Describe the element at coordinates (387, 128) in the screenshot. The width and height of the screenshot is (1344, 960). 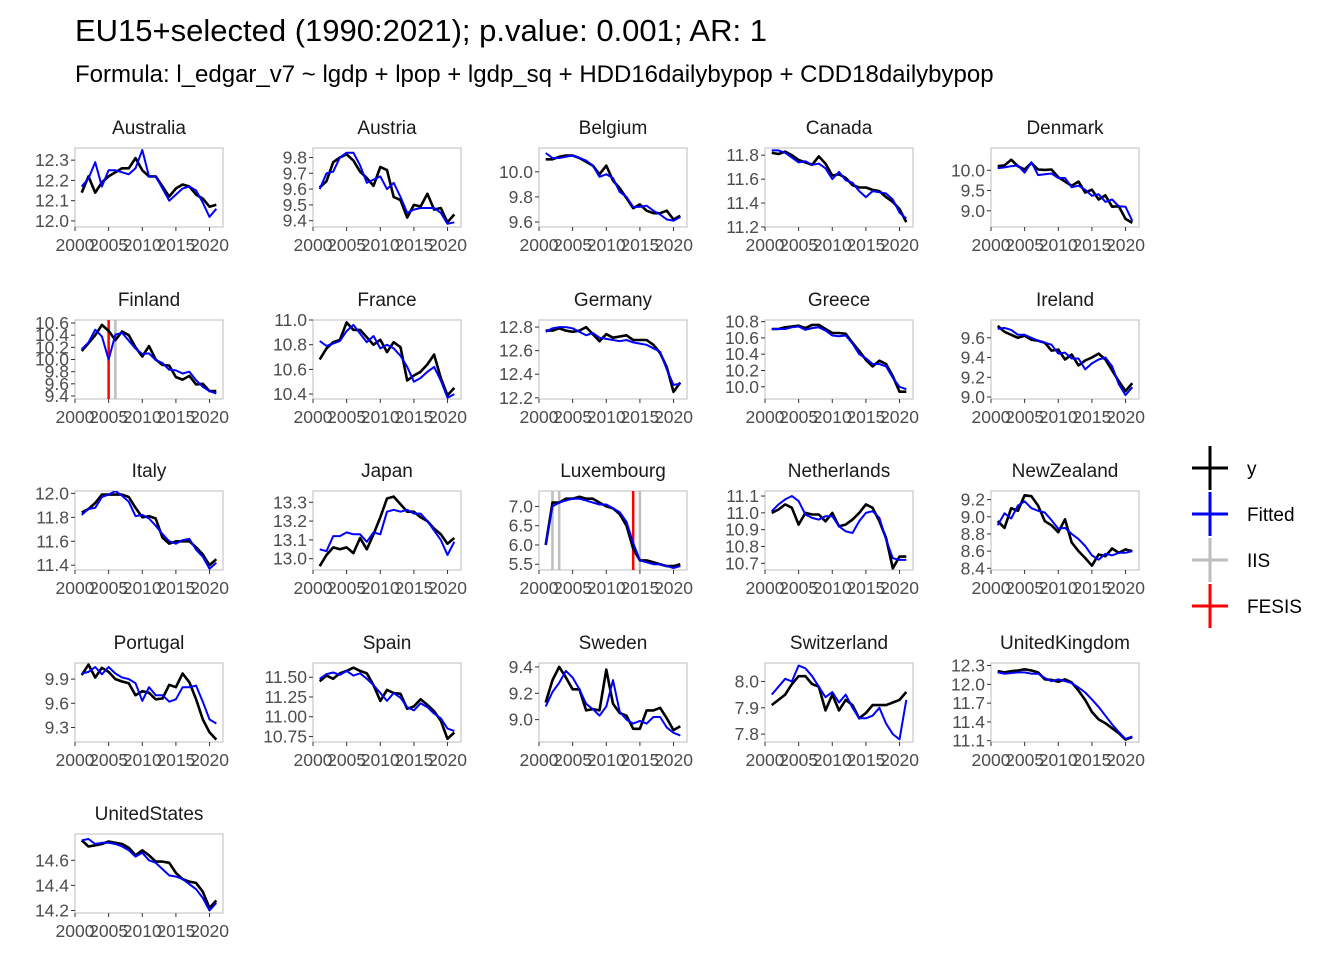
I see `panel-title: Austria` at that location.